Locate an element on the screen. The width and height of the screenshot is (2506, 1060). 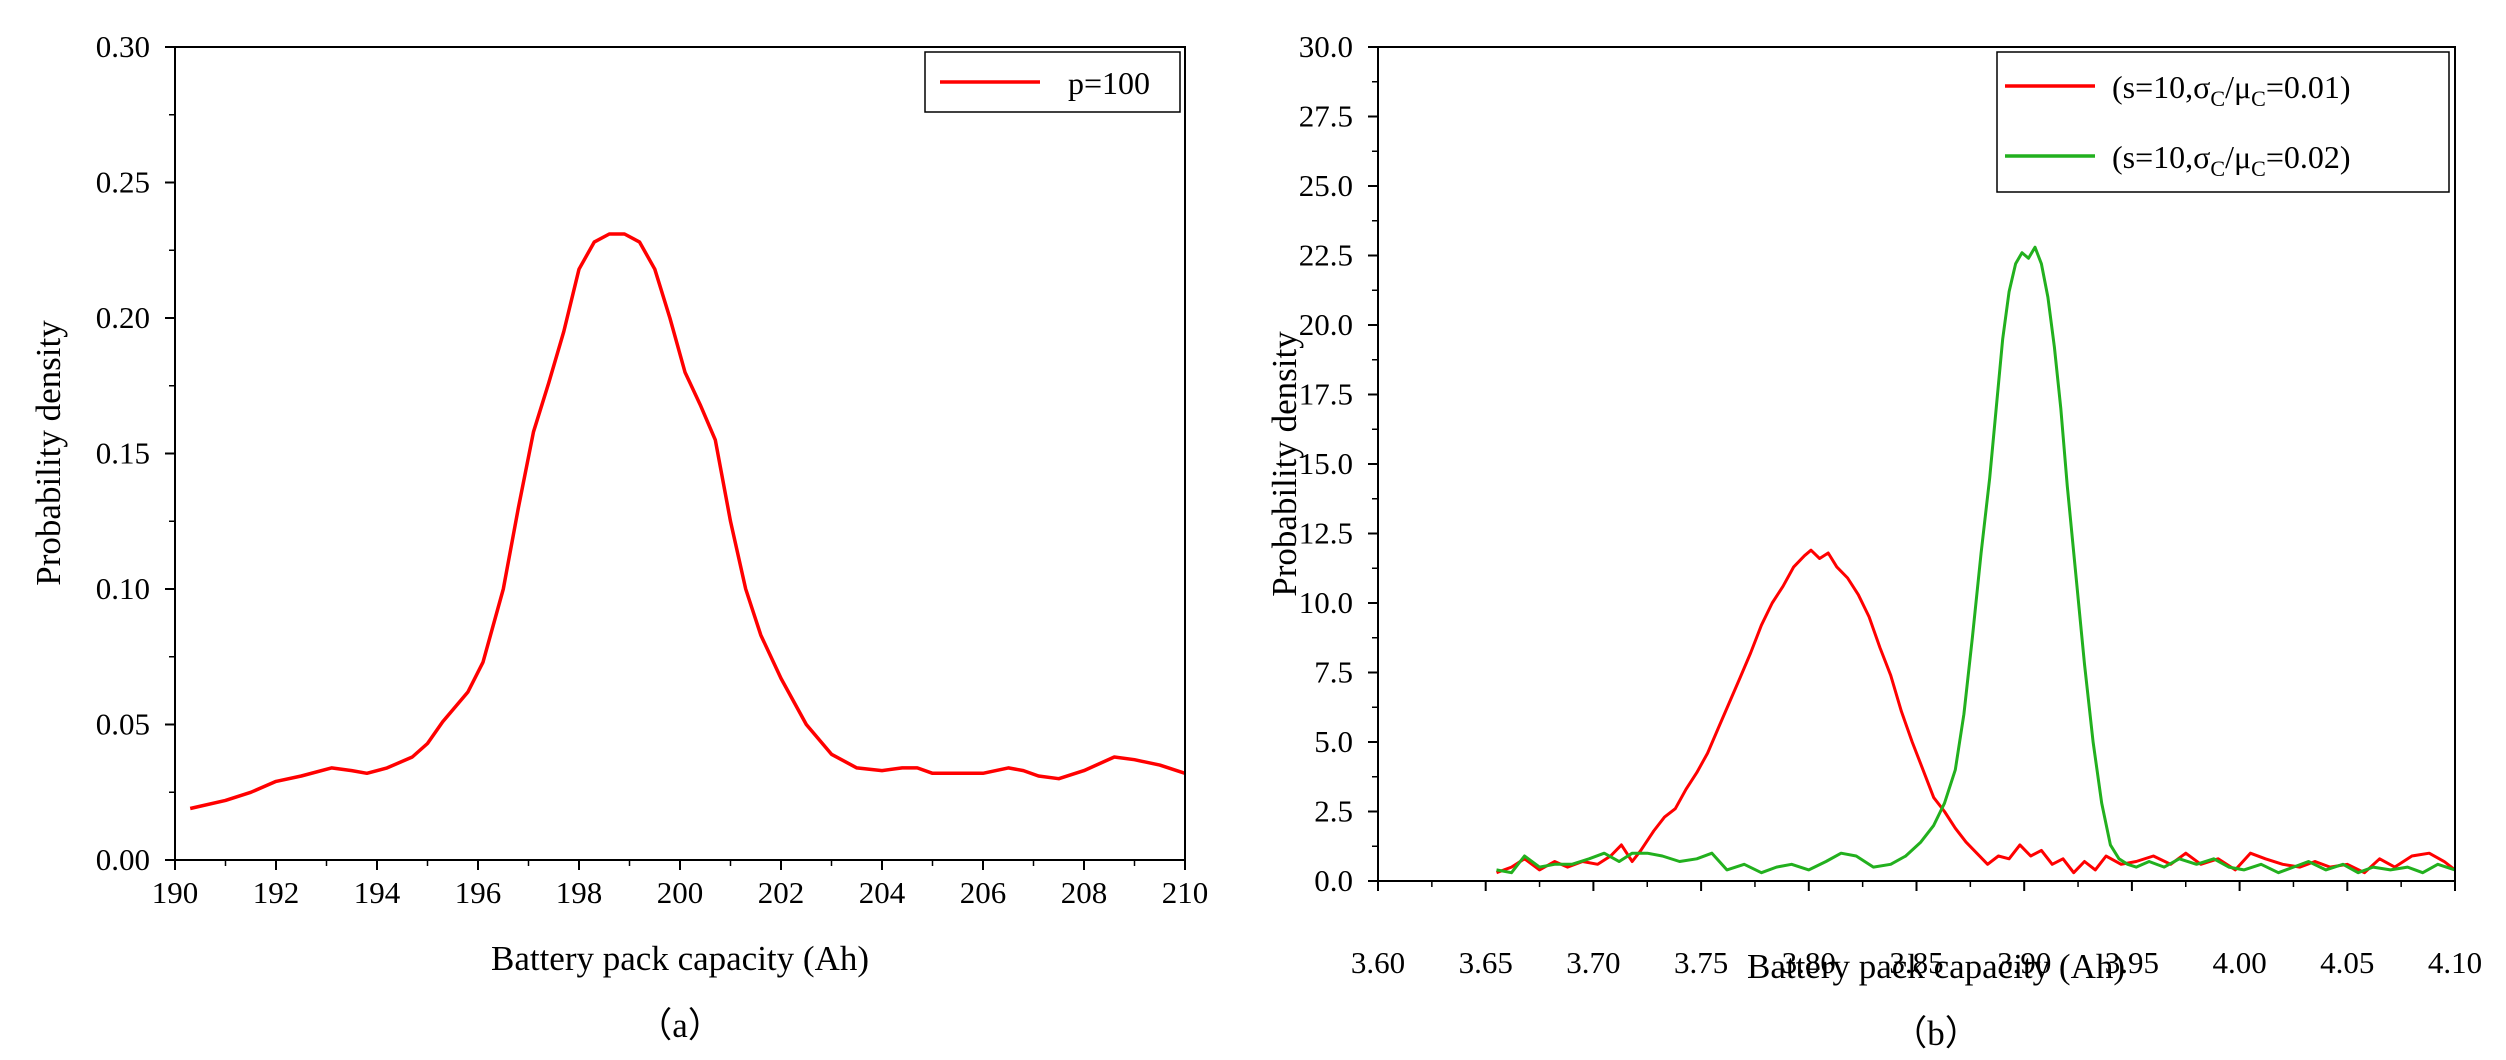
chart-a-x-tick-label: 194 is located at coordinates (377, 892).